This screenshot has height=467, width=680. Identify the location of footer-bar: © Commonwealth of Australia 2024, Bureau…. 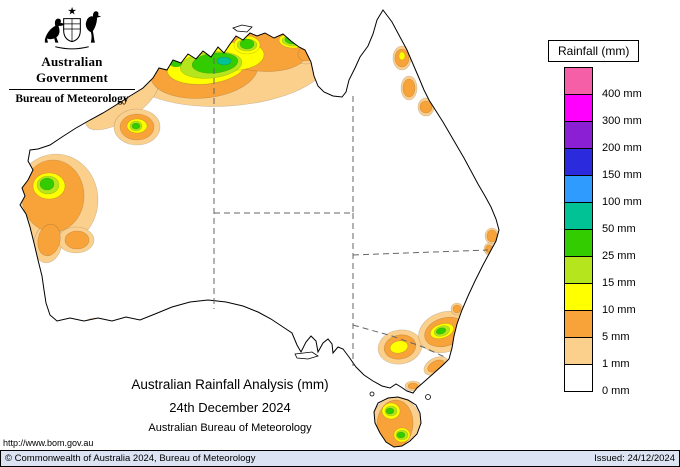
(340, 458).